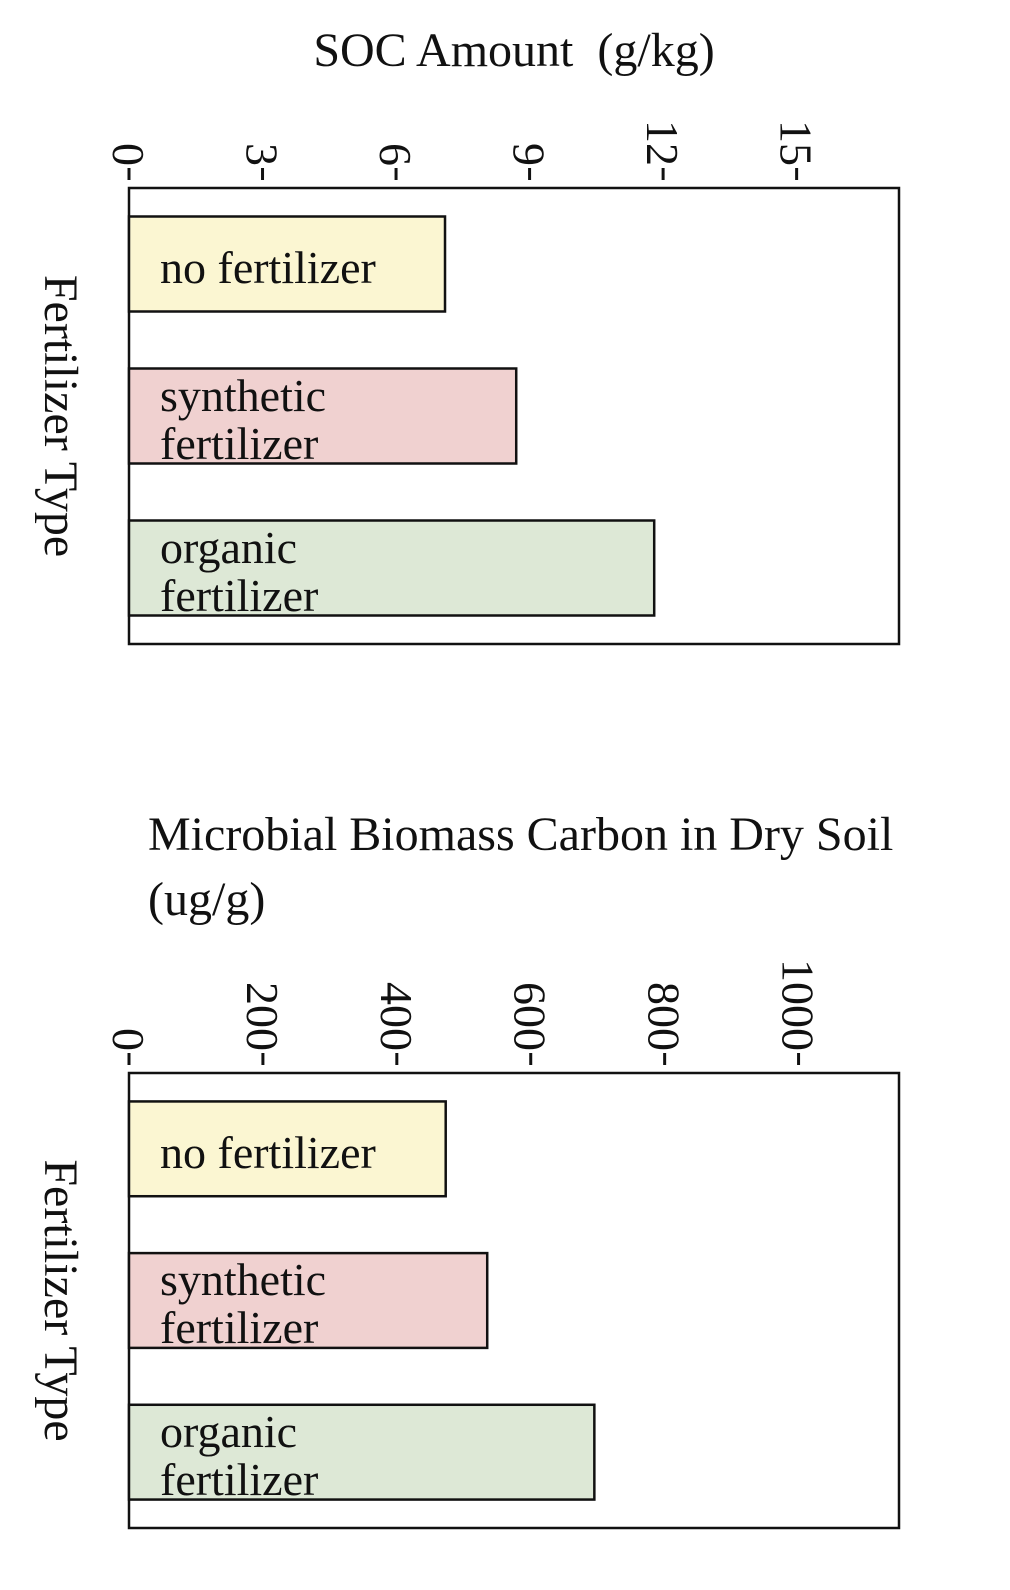 Image resolution: width=1010 pixels, height=1590 pixels. Describe the element at coordinates (262, 1016) in the screenshot. I see `x-tick-label: 200` at that location.